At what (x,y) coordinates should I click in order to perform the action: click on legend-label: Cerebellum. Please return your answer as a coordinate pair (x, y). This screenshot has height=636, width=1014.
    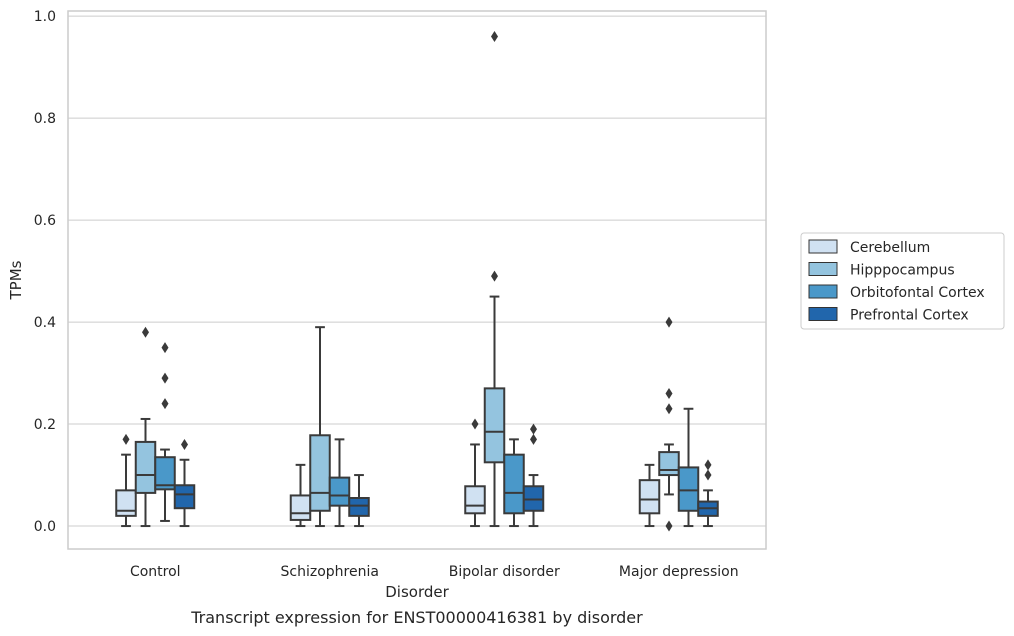
    Looking at the image, I should click on (890, 248).